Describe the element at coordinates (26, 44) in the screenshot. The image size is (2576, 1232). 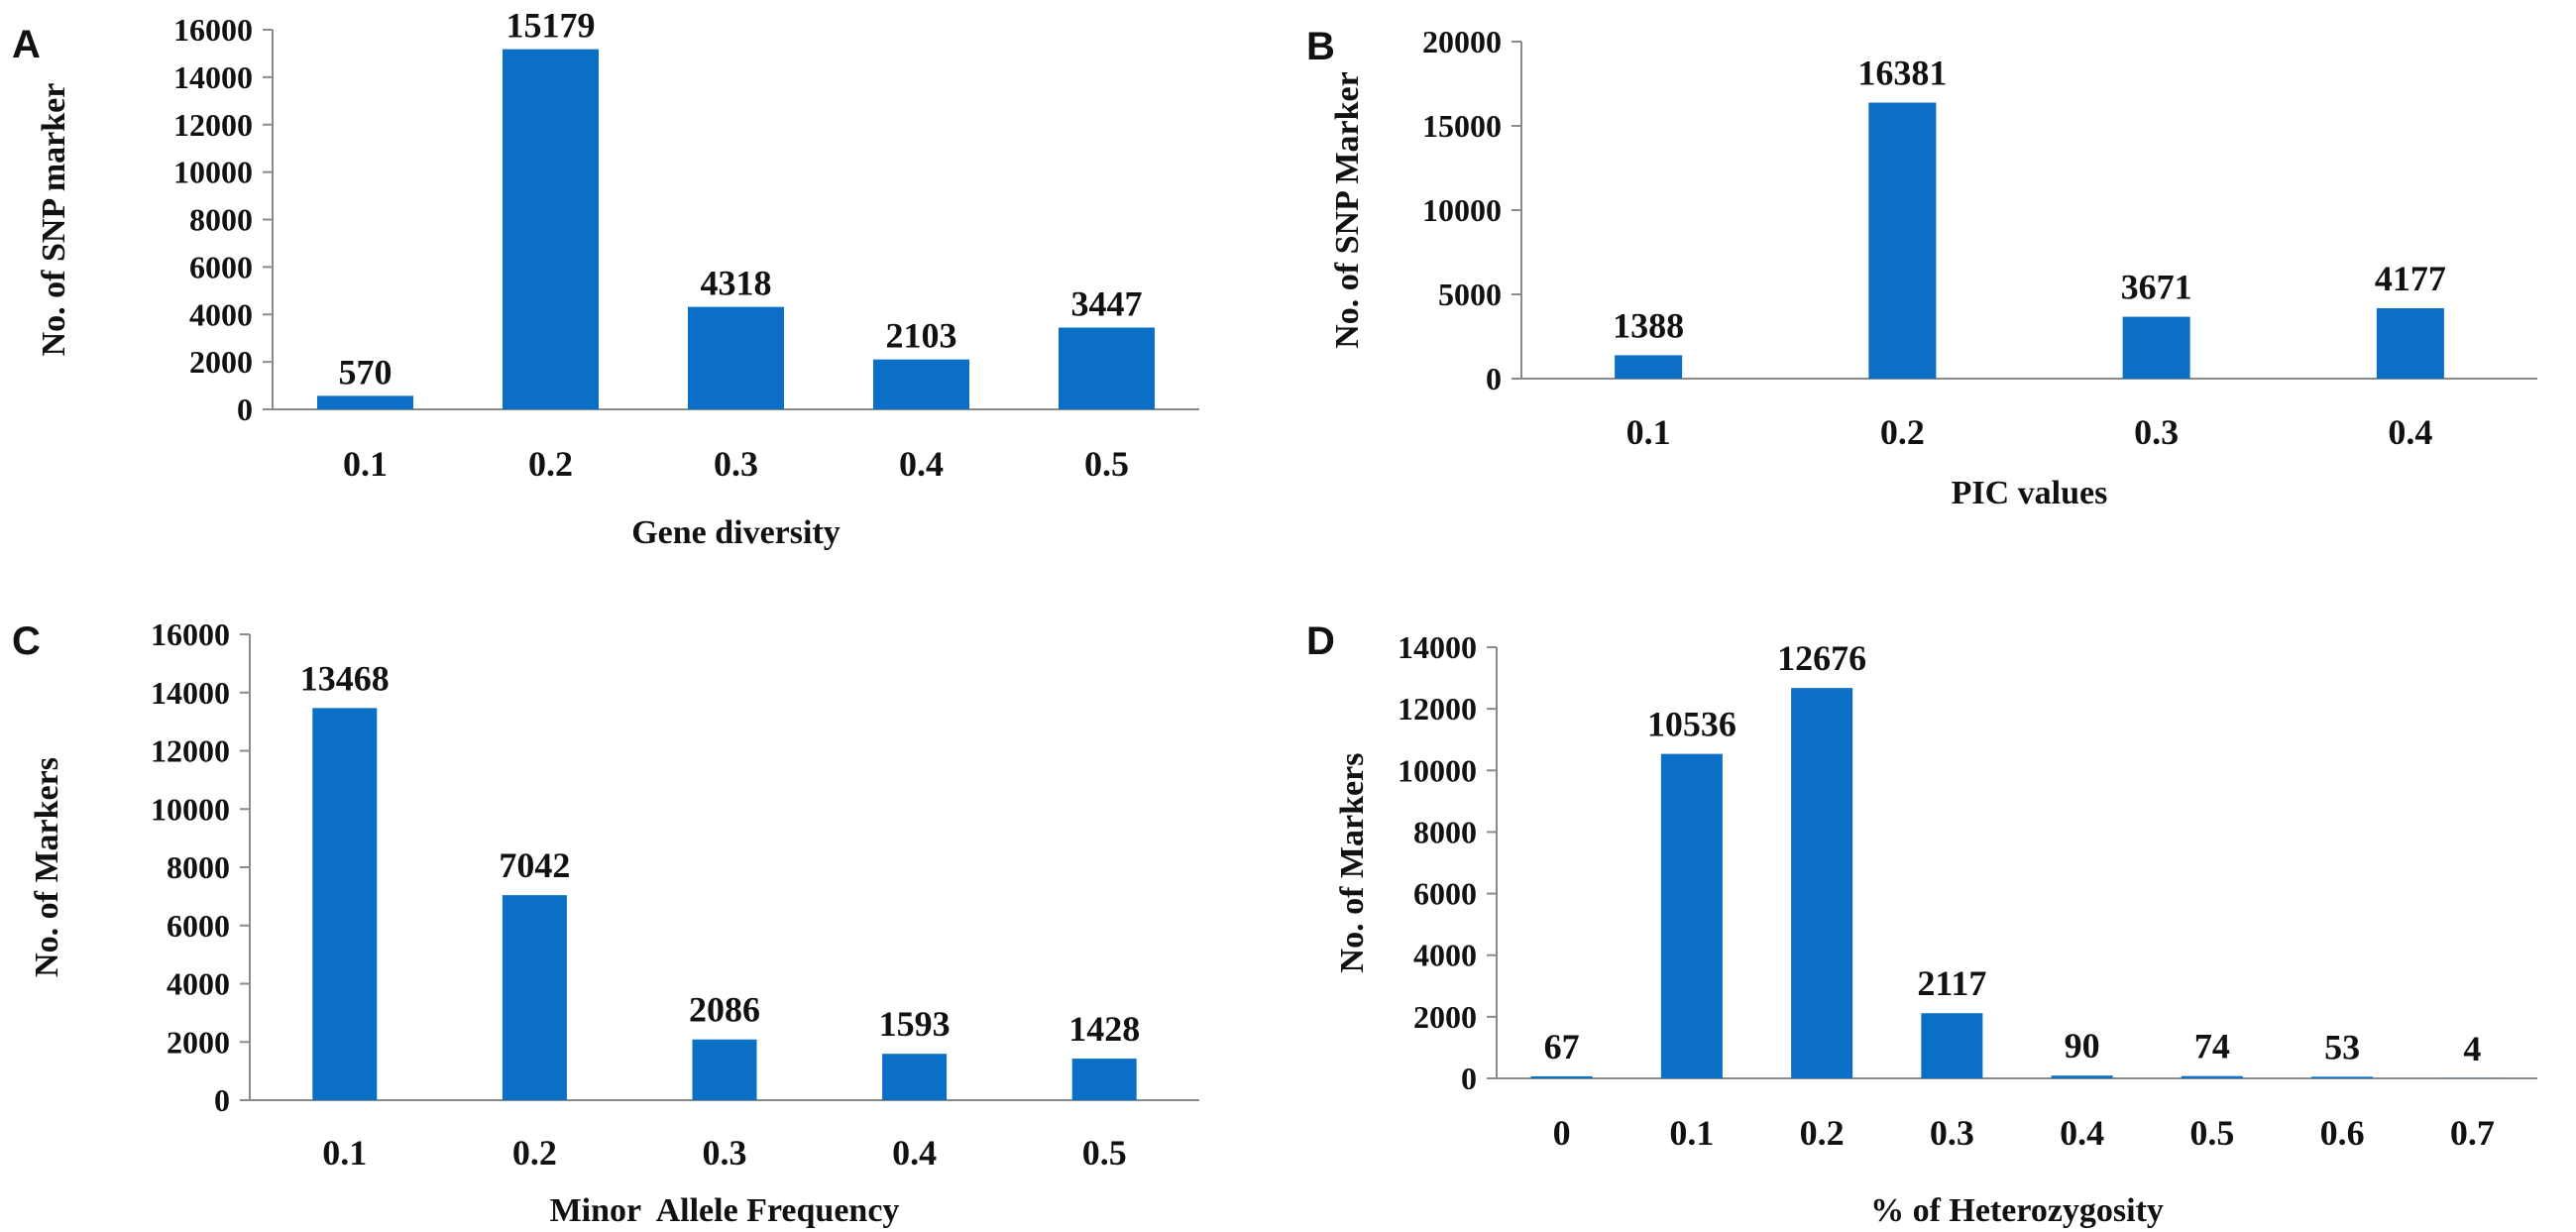
I see `panel-letter: A` at that location.